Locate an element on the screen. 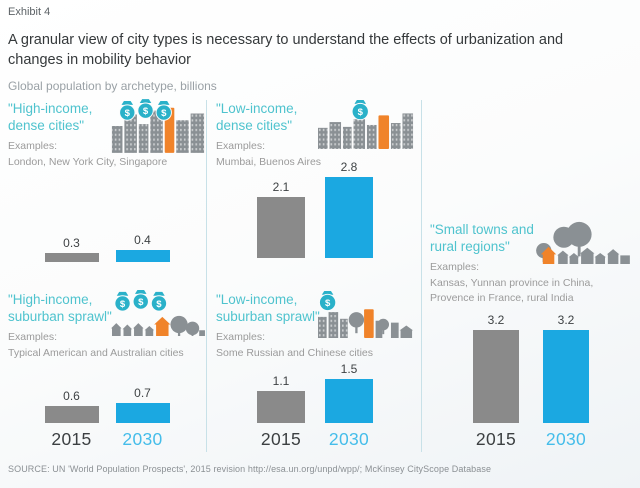 Image resolution: width=640 pixels, height=488 pixels. bar-chart: 3.2 3.2 is located at coordinates (531, 368).